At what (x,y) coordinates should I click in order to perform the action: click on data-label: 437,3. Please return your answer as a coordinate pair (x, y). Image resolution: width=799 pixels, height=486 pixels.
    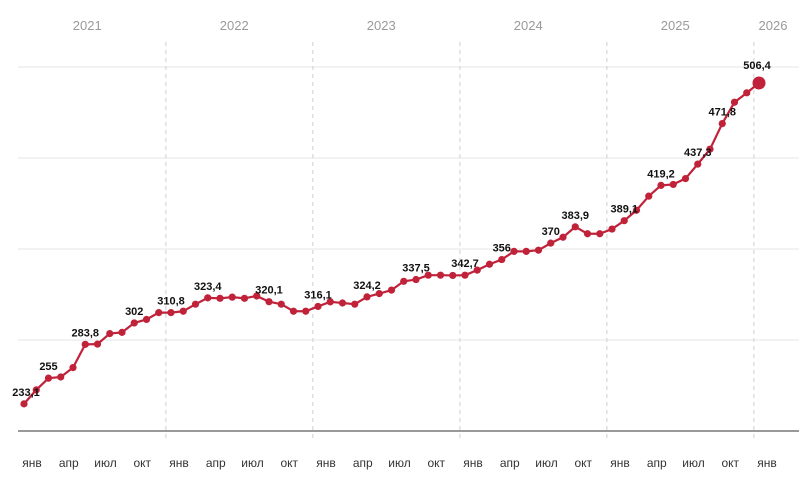
    Looking at the image, I should click on (698, 153).